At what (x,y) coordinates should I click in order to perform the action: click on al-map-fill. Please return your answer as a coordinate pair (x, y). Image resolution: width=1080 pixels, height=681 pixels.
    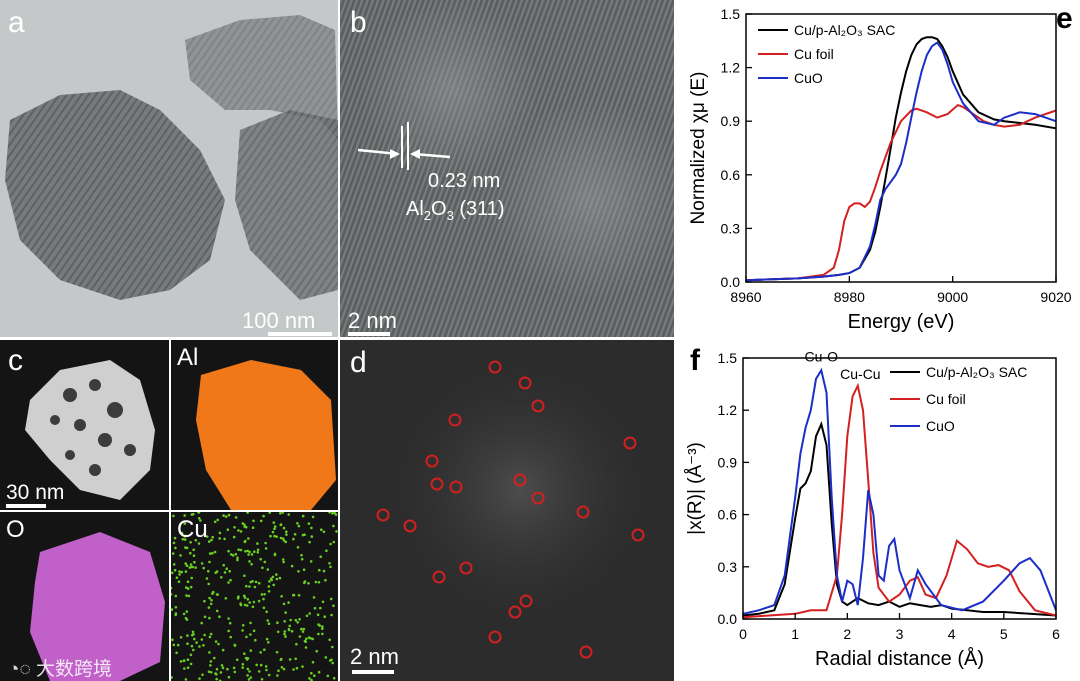
    Looking at the image, I should click on (266, 435).